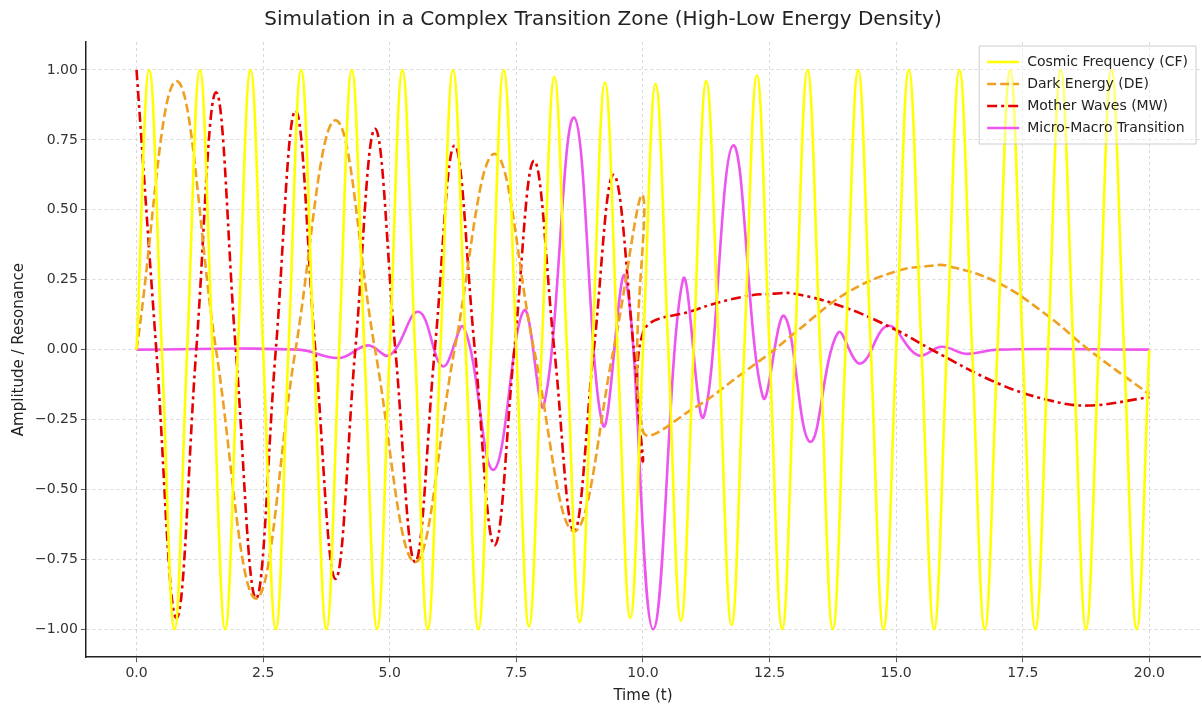  What do you see at coordinates (643, 672) in the screenshot?
I see `x-tick-label: 10.0` at bounding box center [643, 672].